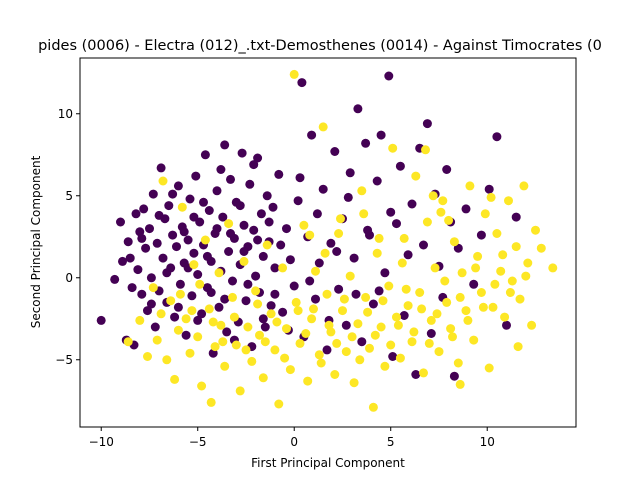  Describe the element at coordinates (328, 463) in the screenshot. I see `x-axis-label: First Principal Component` at that location.